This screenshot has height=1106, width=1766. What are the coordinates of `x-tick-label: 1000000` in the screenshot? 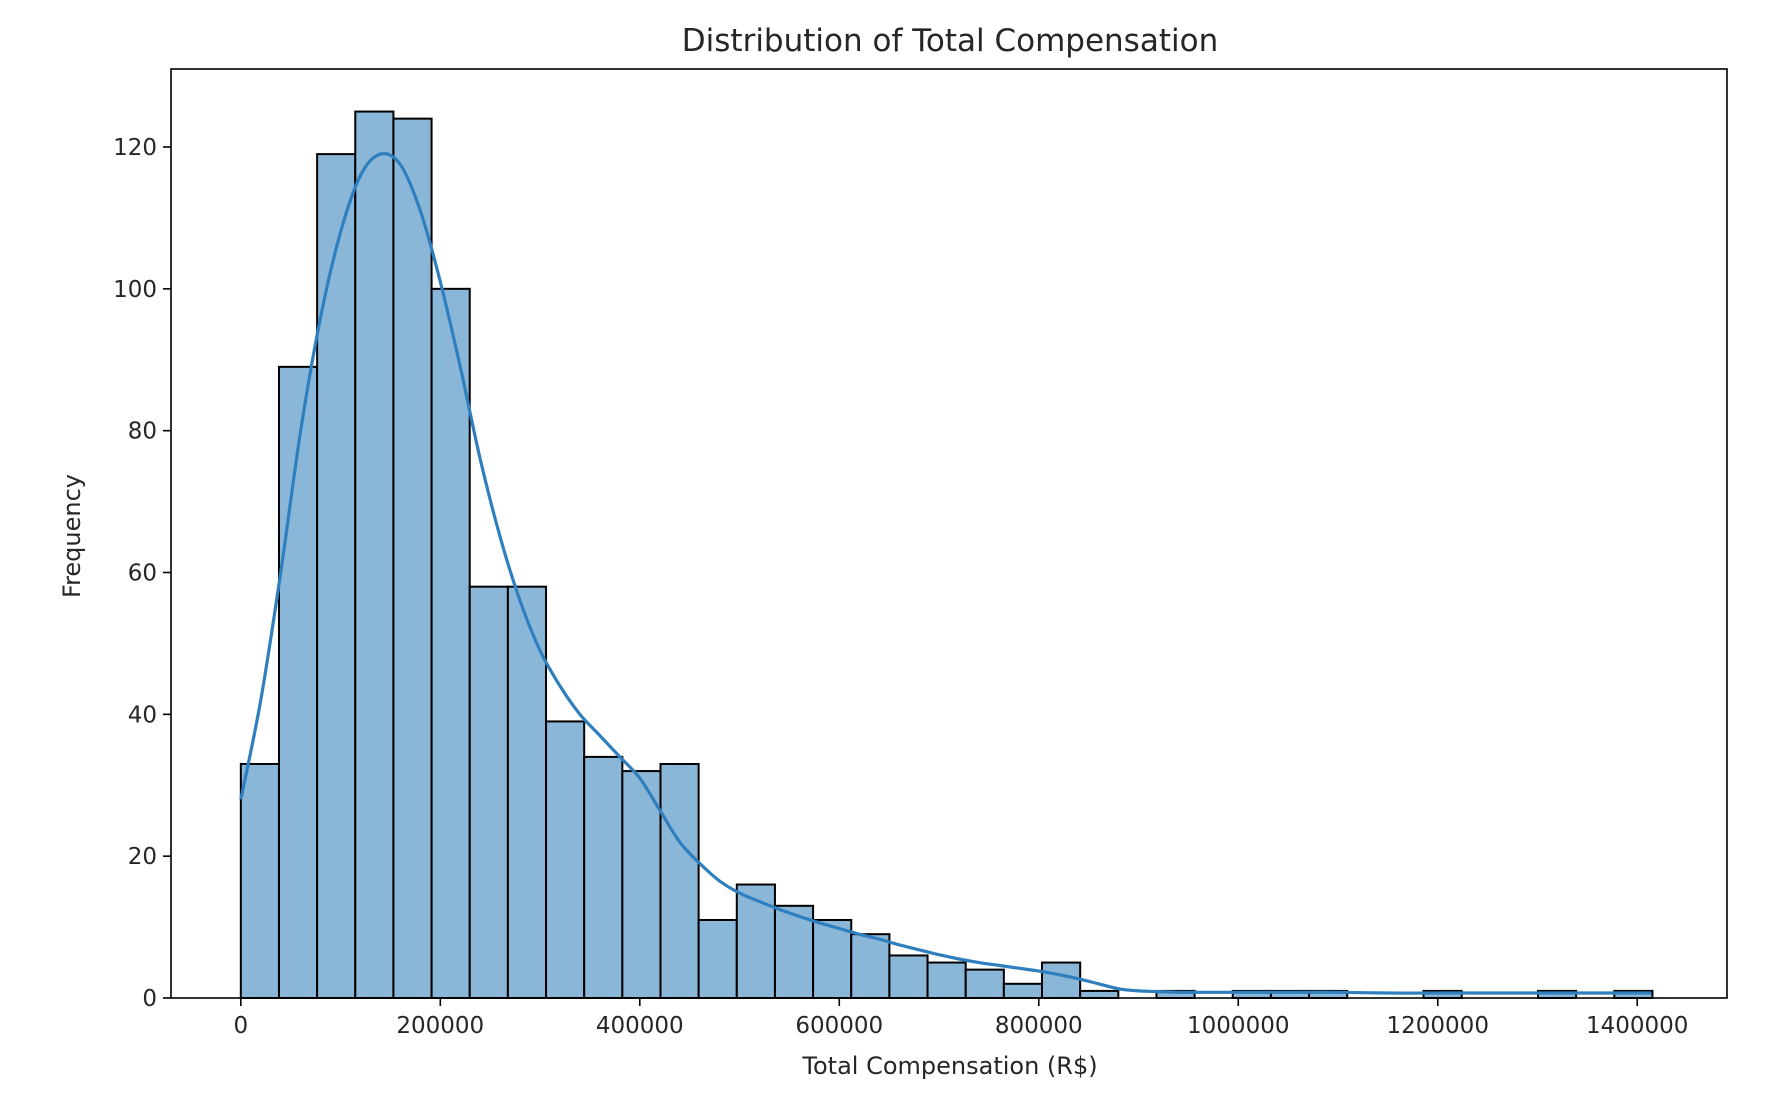 It's located at (1238, 1026).